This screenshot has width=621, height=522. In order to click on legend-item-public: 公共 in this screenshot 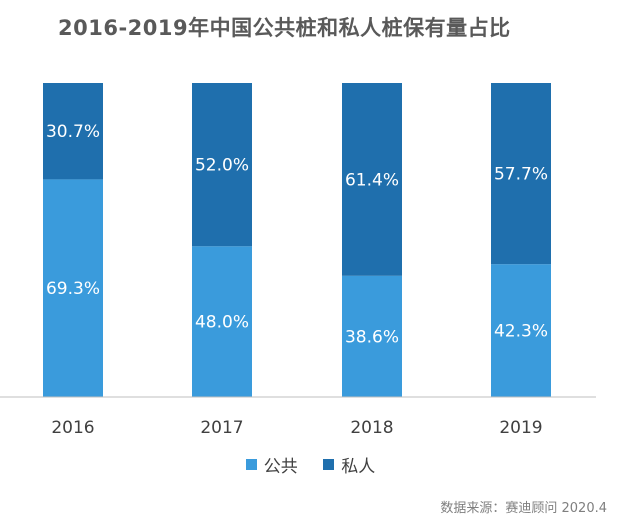, I will do `click(271, 464)`.